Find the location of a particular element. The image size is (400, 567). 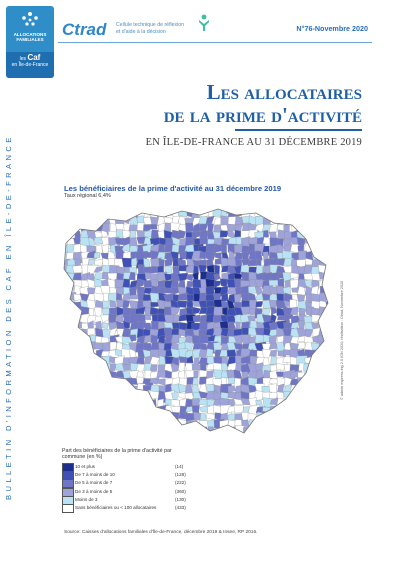

legend-item: De 3 à moins de 5 (360) is located at coordinates (127, 492).